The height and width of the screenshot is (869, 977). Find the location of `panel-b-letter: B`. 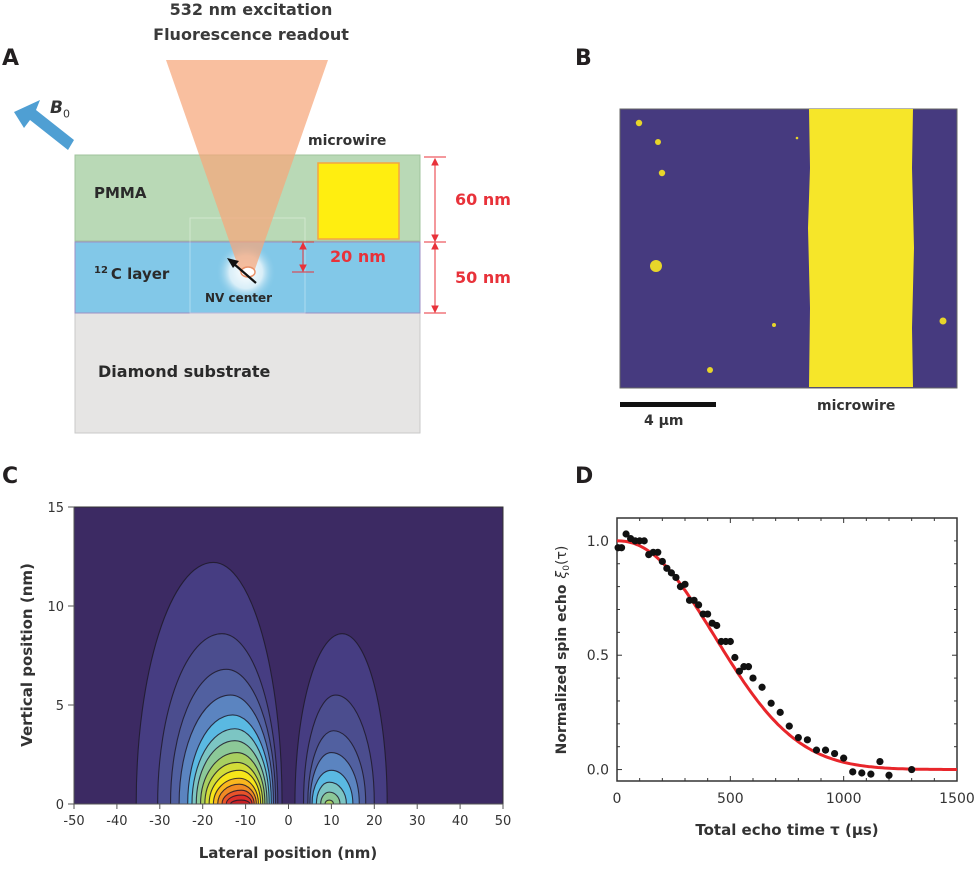

panel-b-letter: B is located at coordinates (583, 58).